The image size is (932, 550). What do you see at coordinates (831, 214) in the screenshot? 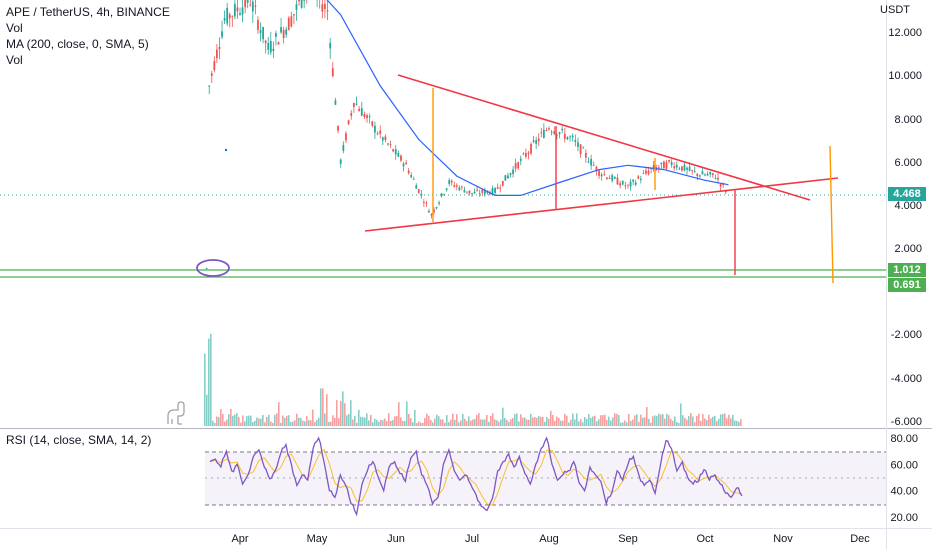
I see `projection-right-line` at bounding box center [831, 214].